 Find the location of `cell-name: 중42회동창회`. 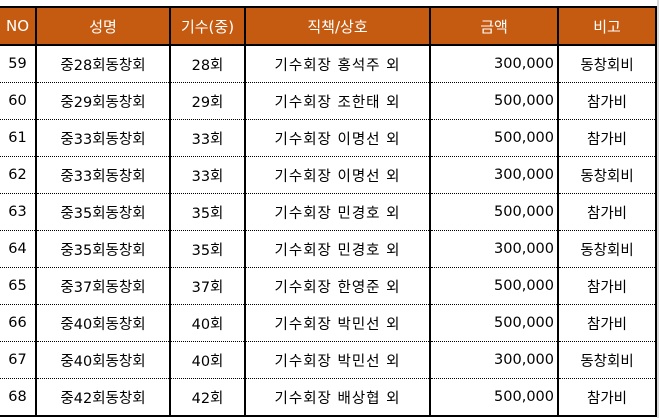

cell-name: 중42회동창회 is located at coordinates (103, 397).